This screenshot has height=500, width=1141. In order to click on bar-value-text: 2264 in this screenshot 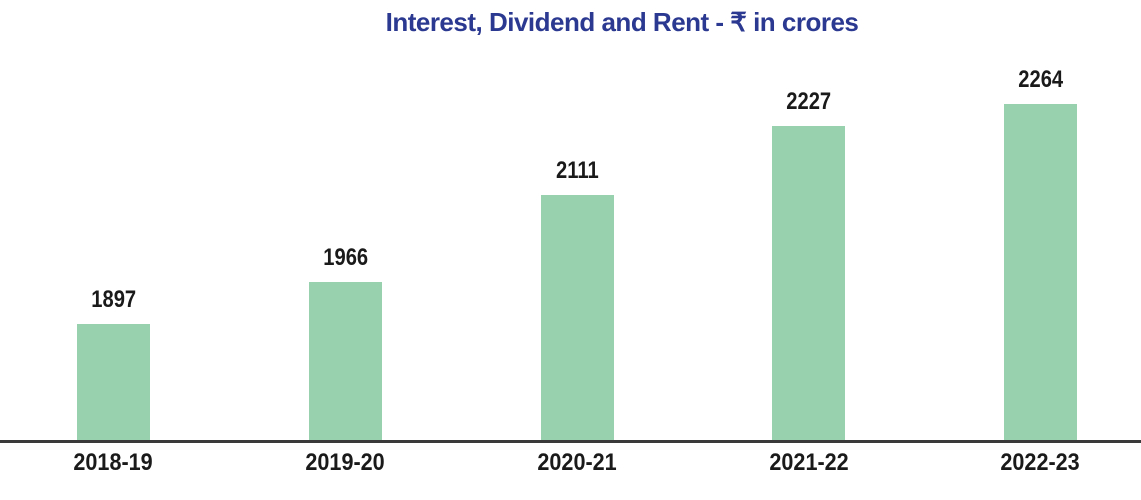, I will do `click(1040, 79)`.